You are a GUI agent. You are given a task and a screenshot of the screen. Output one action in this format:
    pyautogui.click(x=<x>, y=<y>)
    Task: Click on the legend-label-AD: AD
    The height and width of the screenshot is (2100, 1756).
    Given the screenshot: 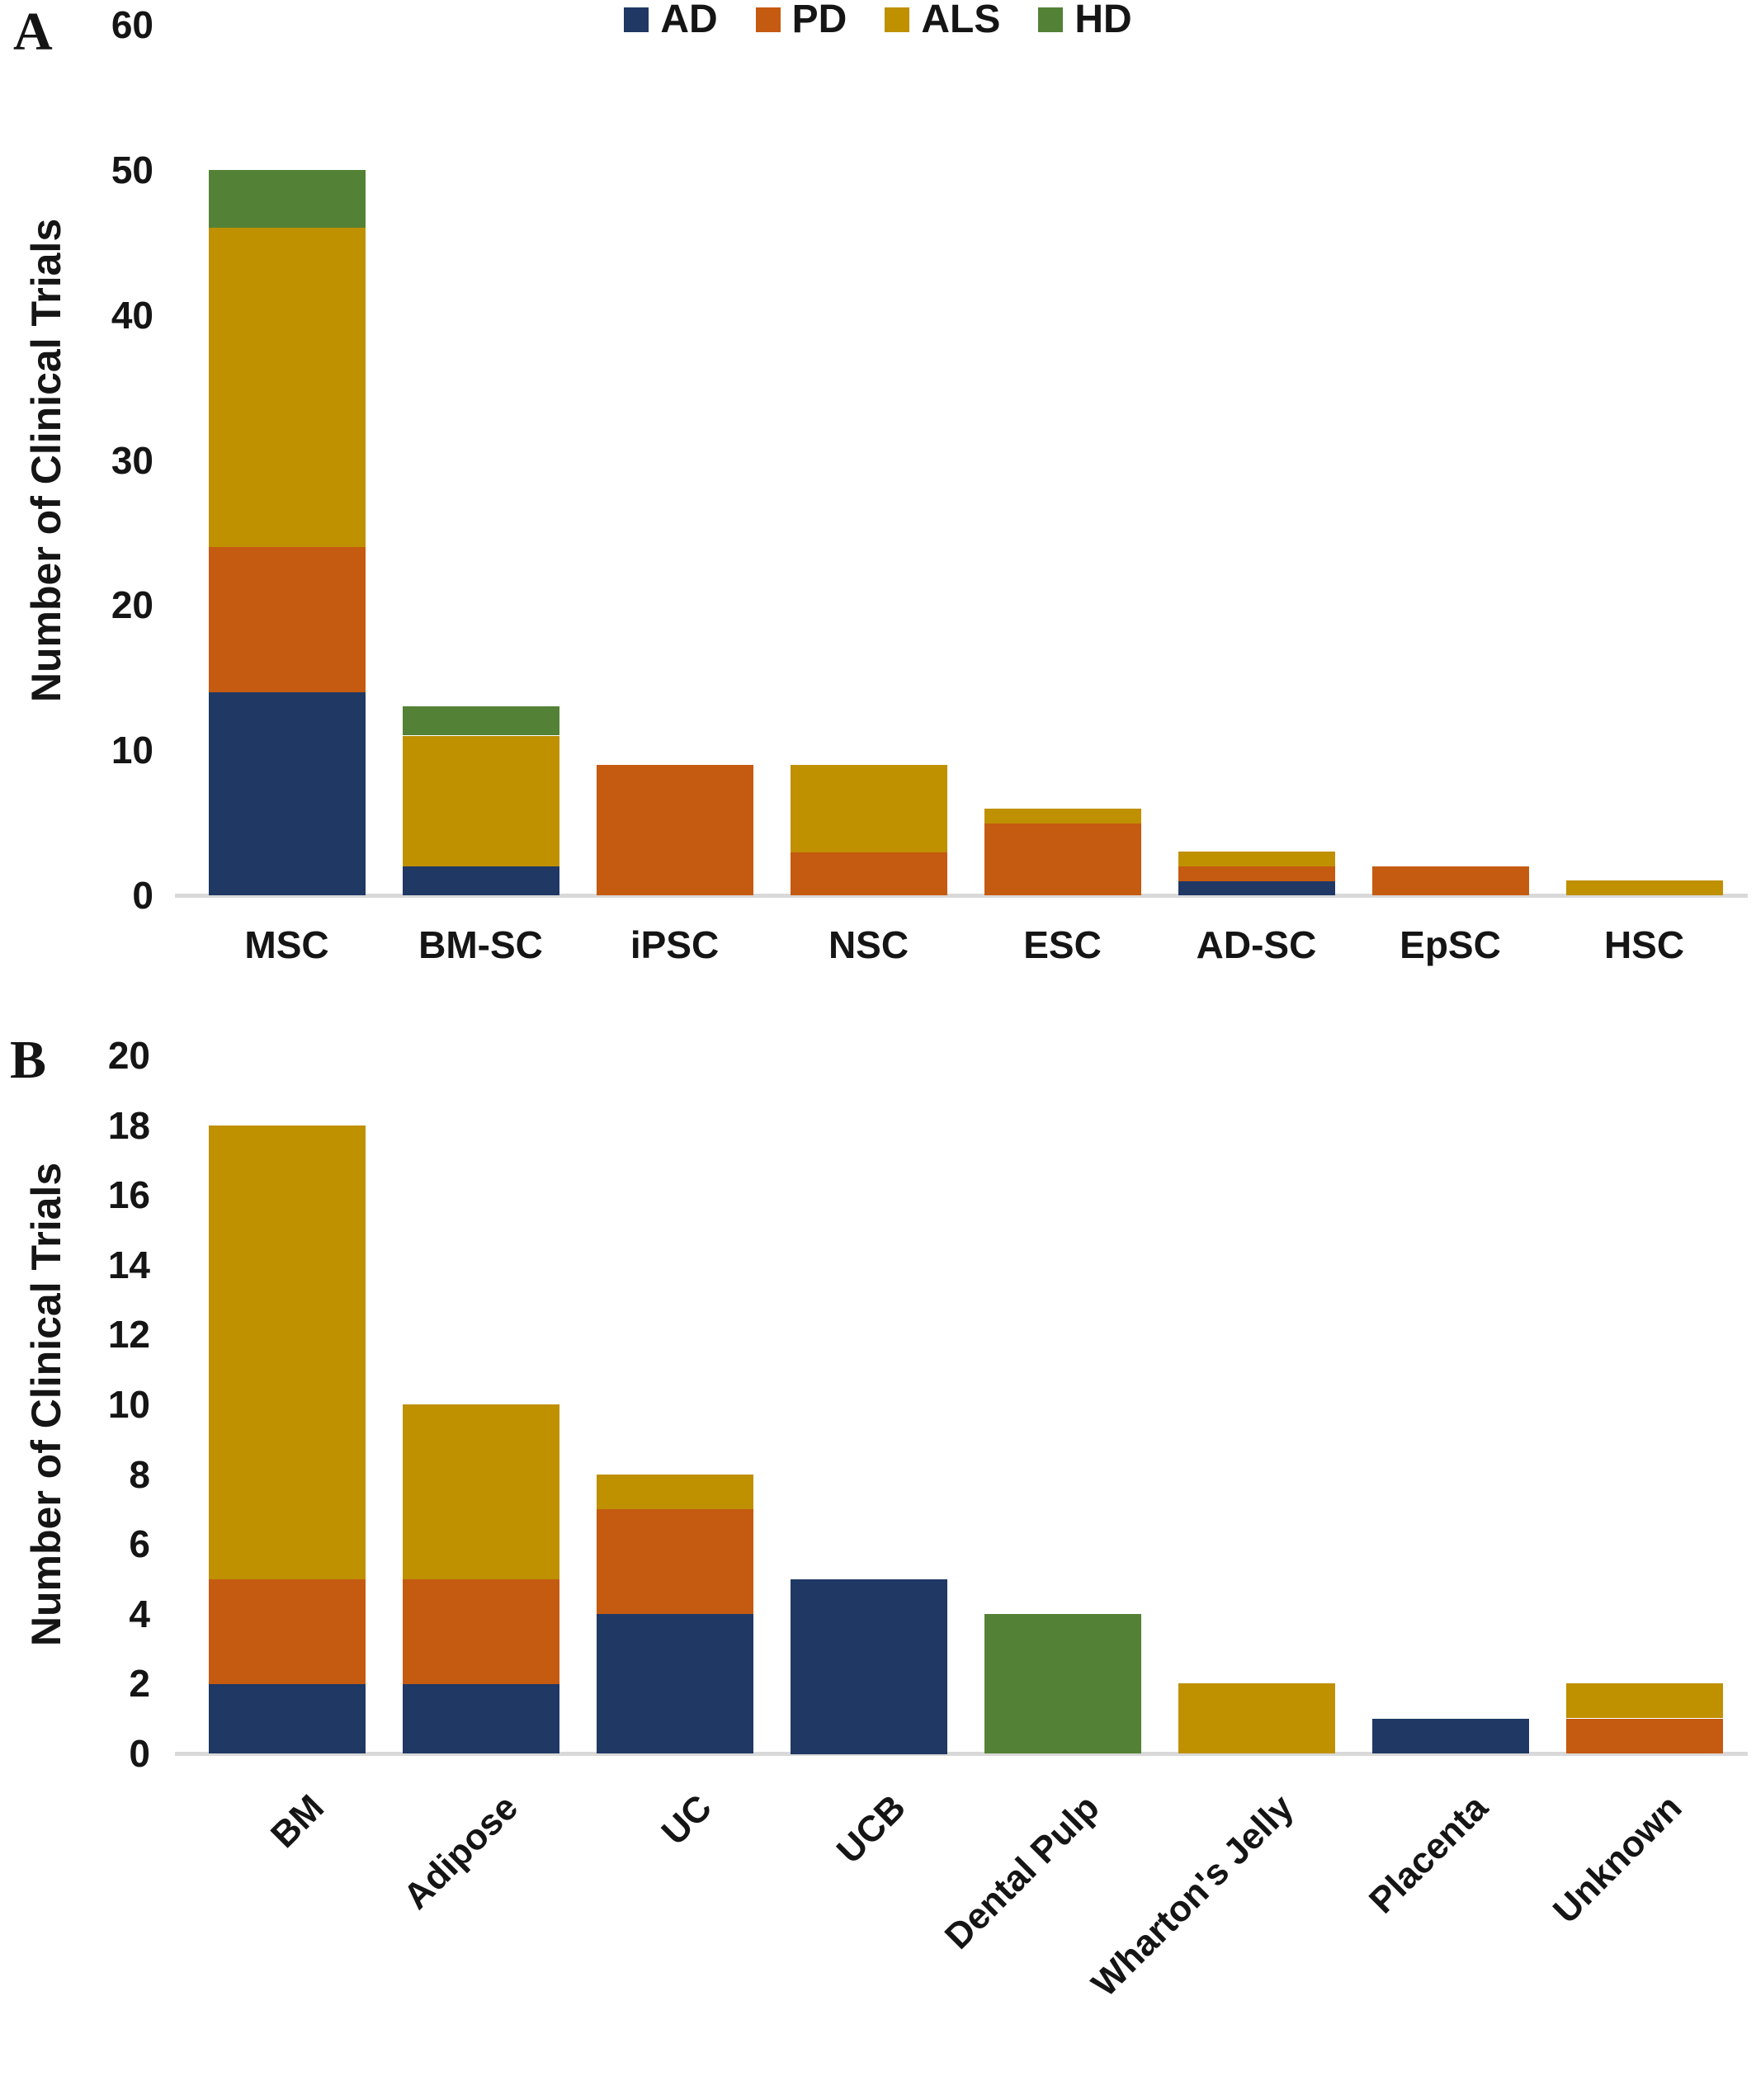 What is the action you would take?
    pyautogui.click(x=689, y=20)
    